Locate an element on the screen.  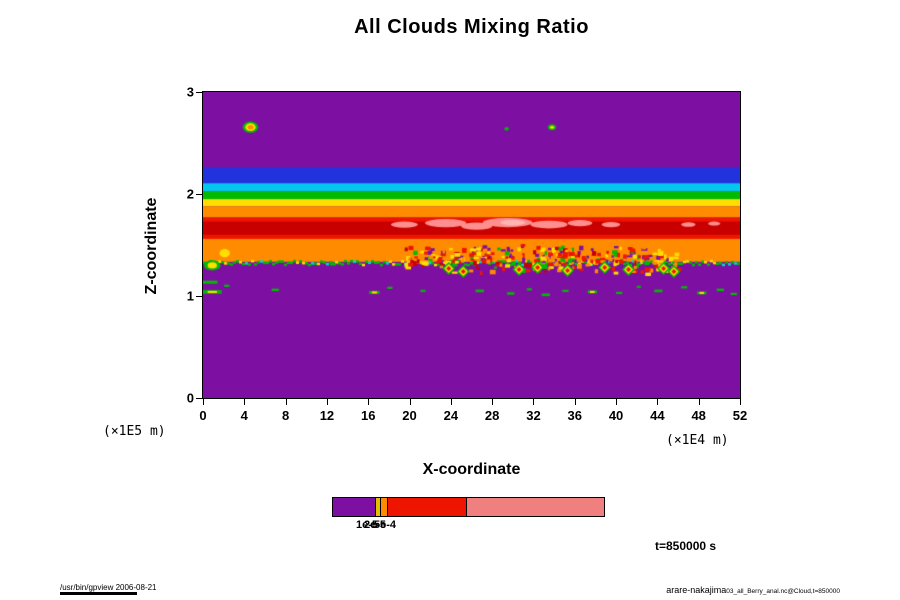
x-axis-units-label: (×1E4 m) is located at coordinates (697, 440).